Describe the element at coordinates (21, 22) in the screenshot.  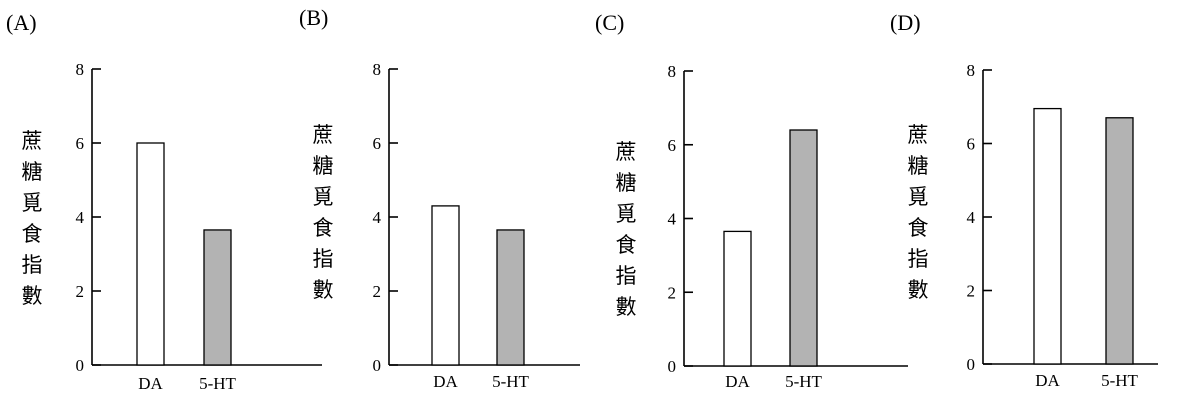
I see `panel-label: (A)` at that location.